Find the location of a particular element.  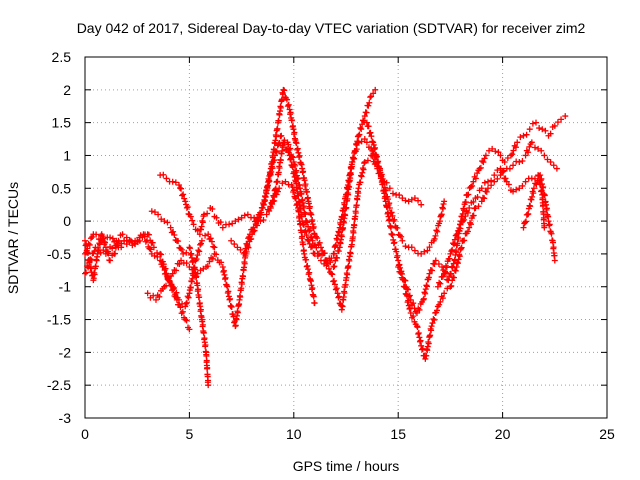

x-tick-label: 20 is located at coordinates (503, 434).